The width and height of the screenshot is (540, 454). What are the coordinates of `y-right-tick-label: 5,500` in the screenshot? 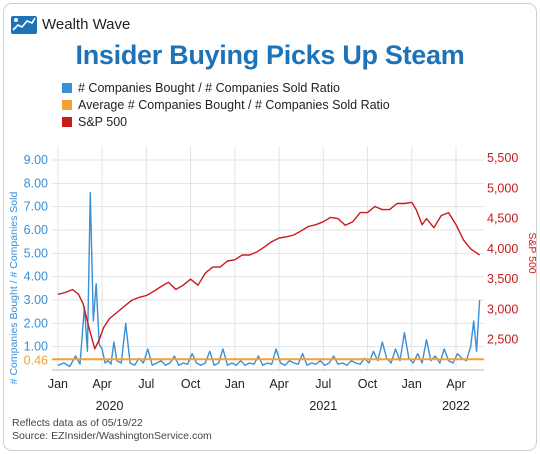 It's located at (502, 158).